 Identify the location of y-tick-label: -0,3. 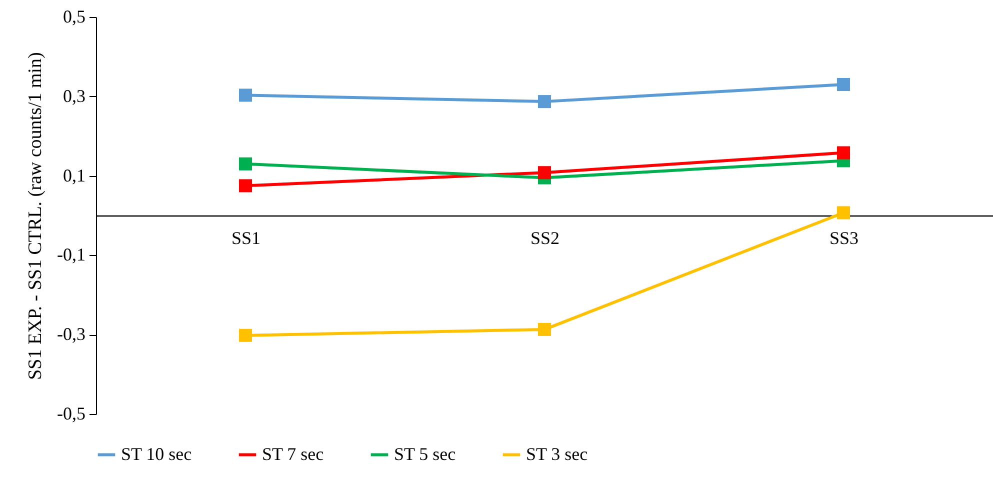
(71, 334).